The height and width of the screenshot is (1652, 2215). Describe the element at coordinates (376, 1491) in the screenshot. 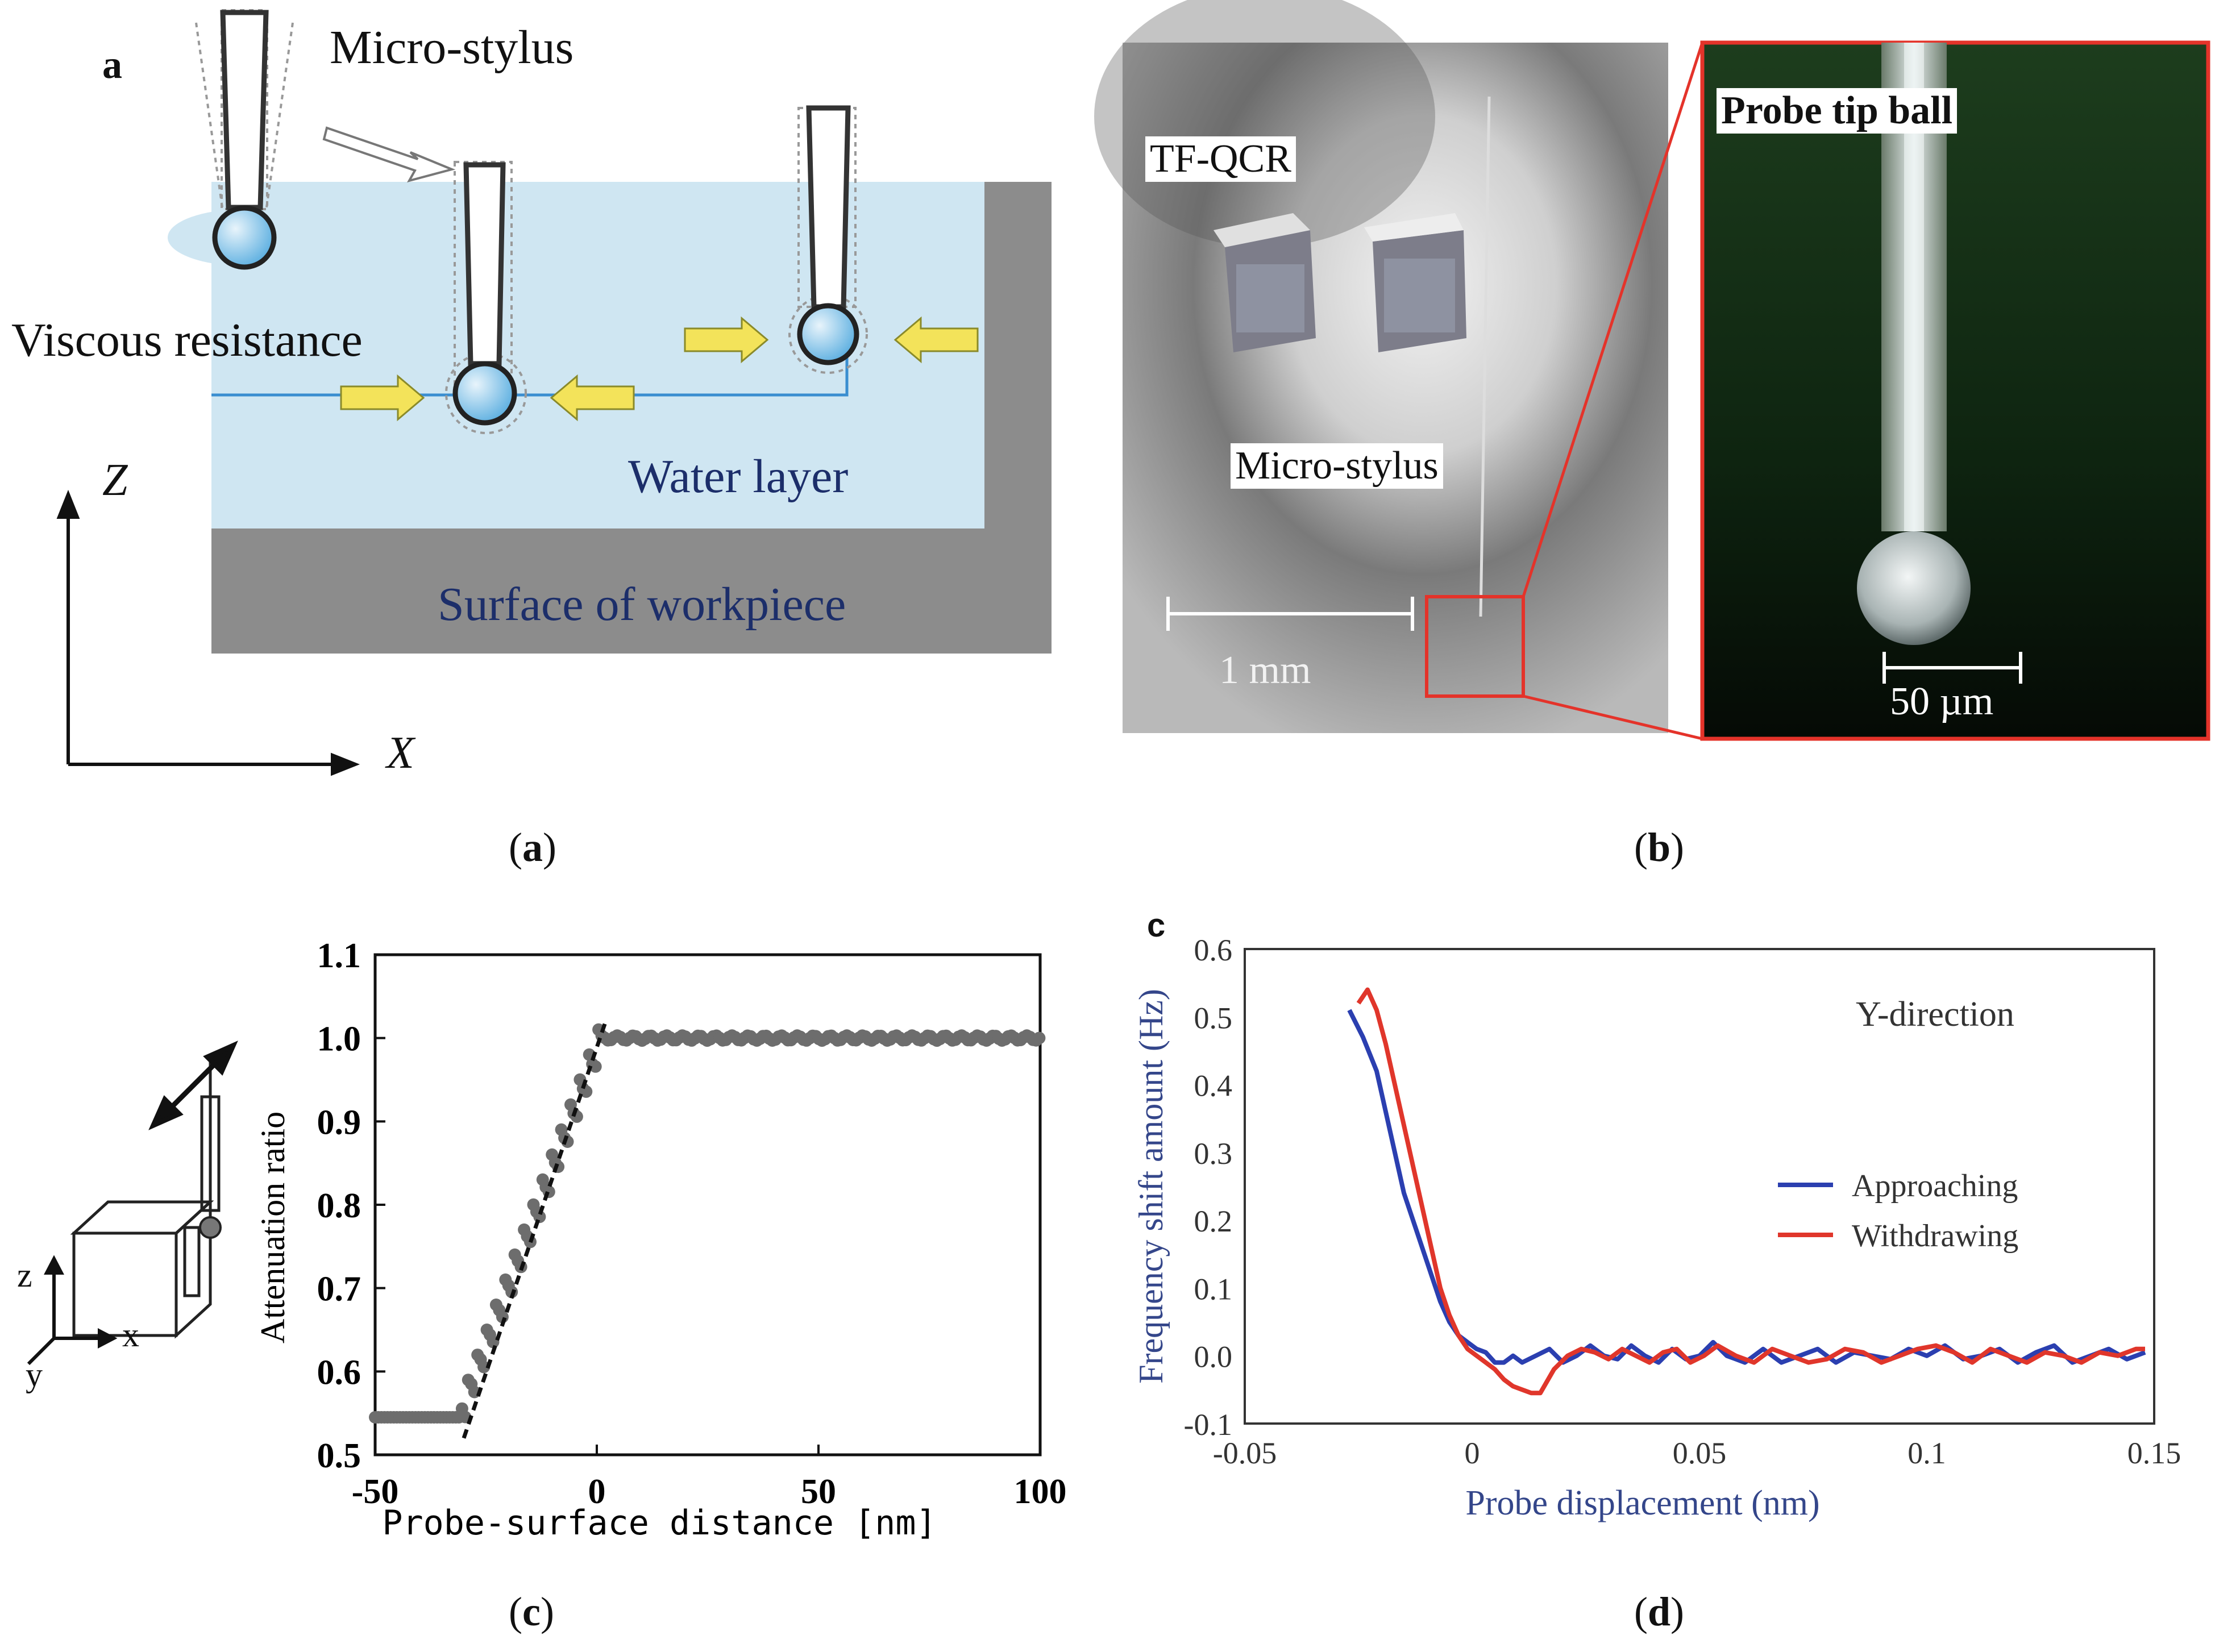

I see `x-tick-label: -50` at that location.